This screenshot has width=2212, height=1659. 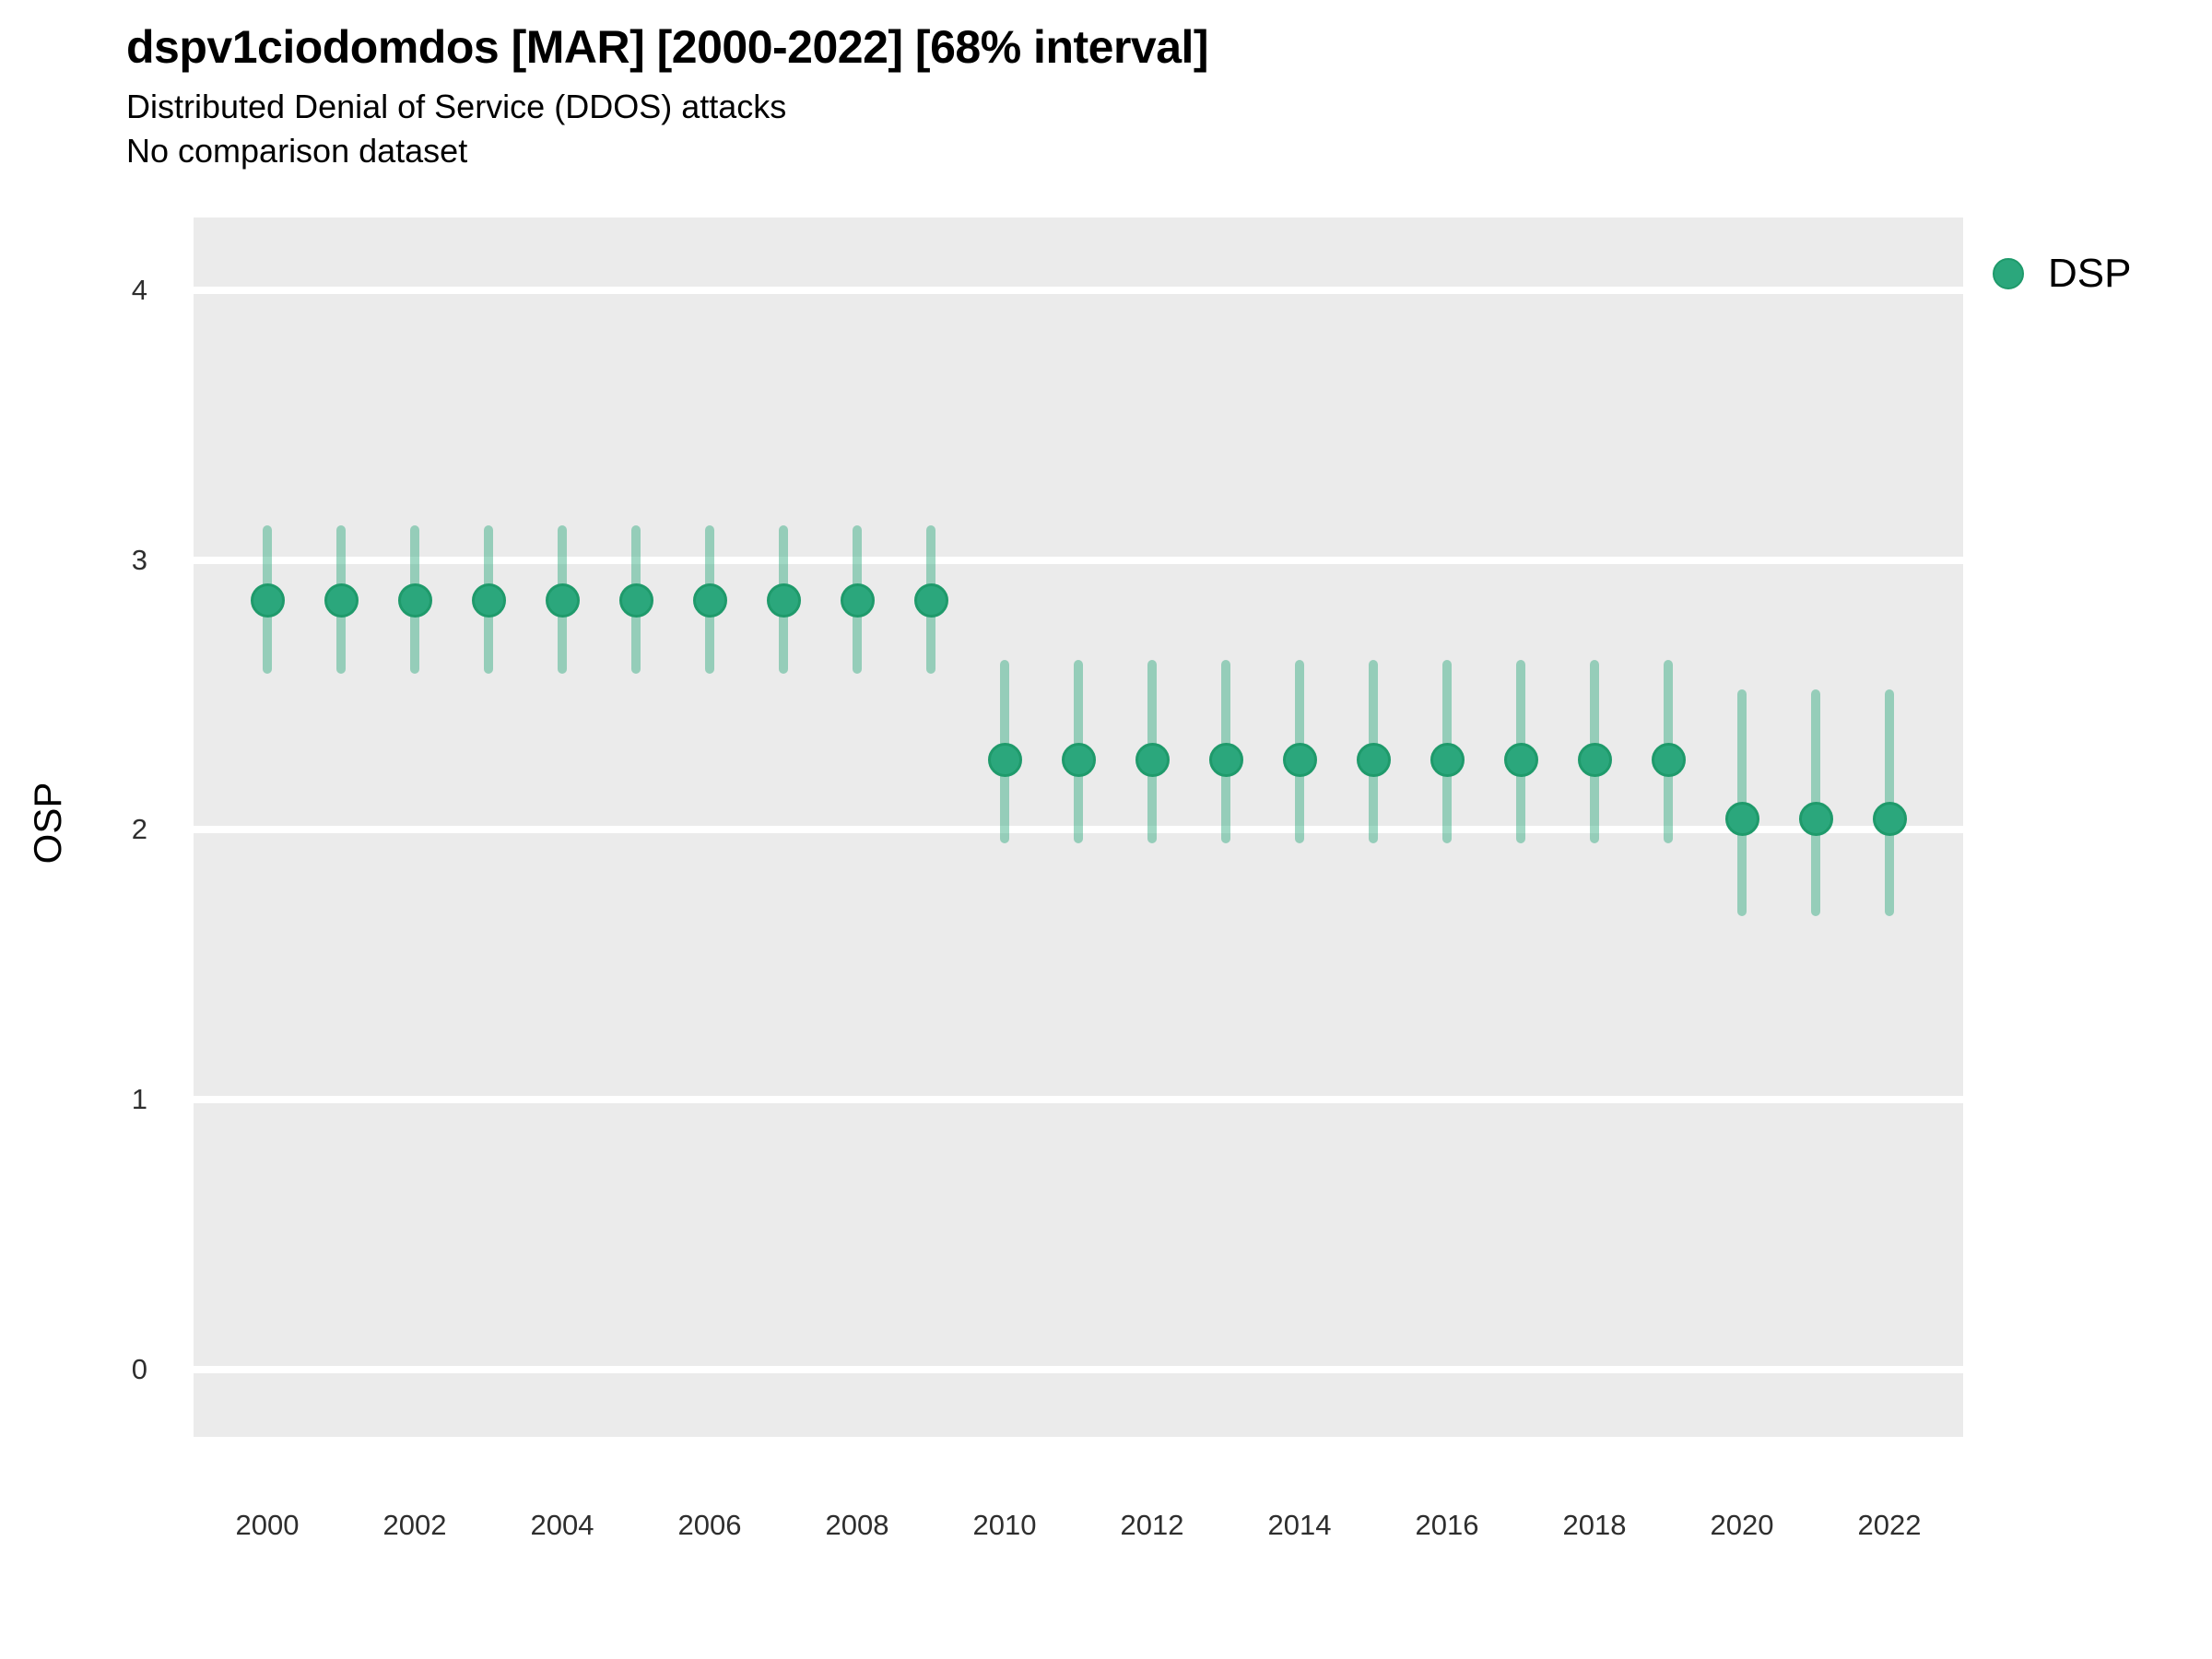 I want to click on x-tick-label-2004: 2004, so click(x=562, y=1525).